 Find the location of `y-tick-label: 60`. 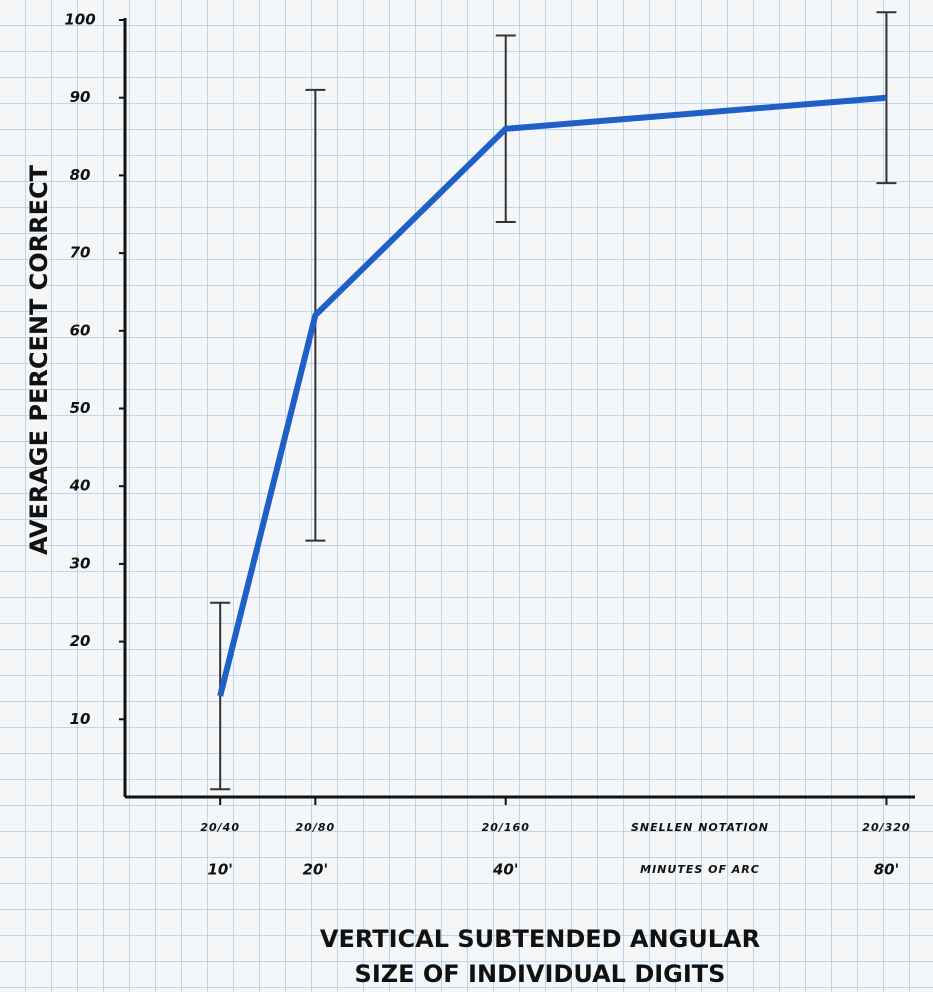

y-tick-label: 60 is located at coordinates (80, 330).